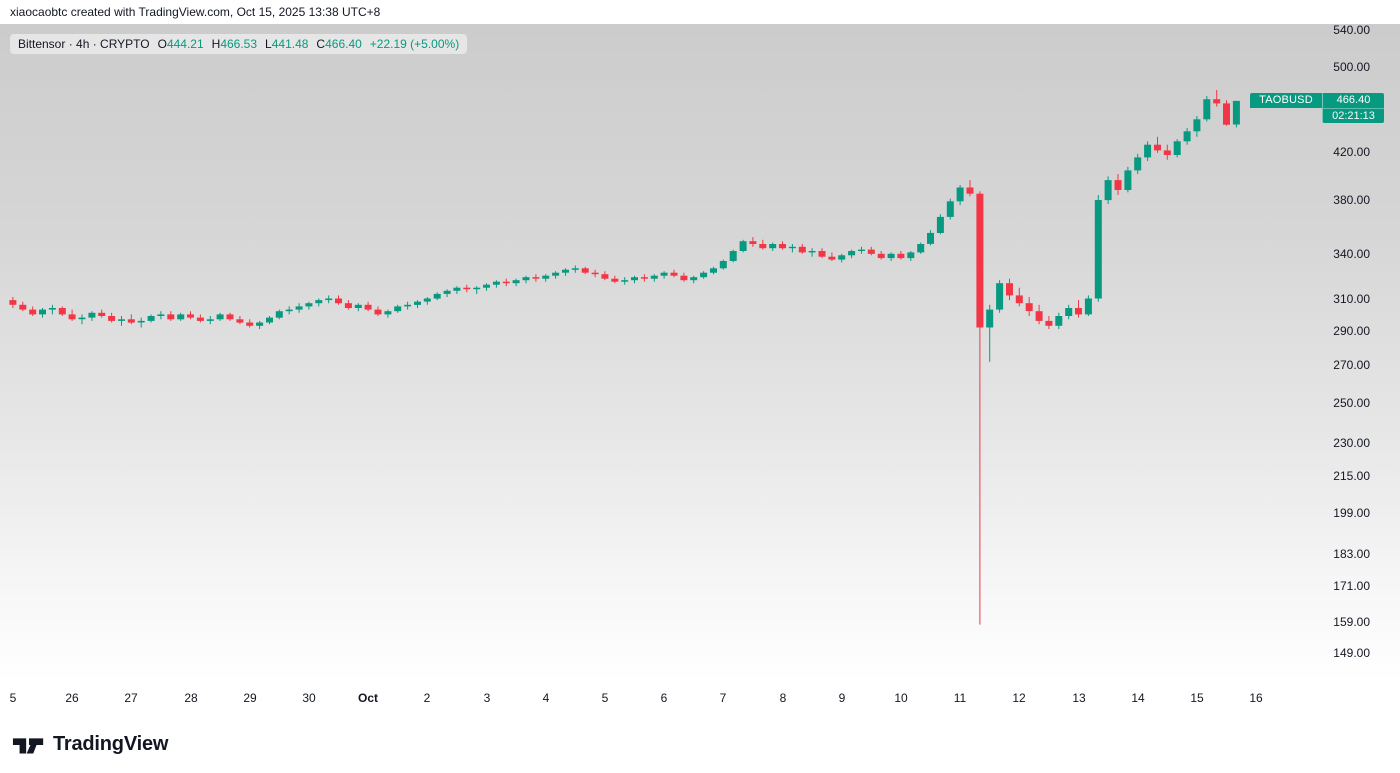 This screenshot has height=773, width=1400. Describe the element at coordinates (111, 744) in the screenshot. I see `tradingview-wordmark: TradingView` at that location.